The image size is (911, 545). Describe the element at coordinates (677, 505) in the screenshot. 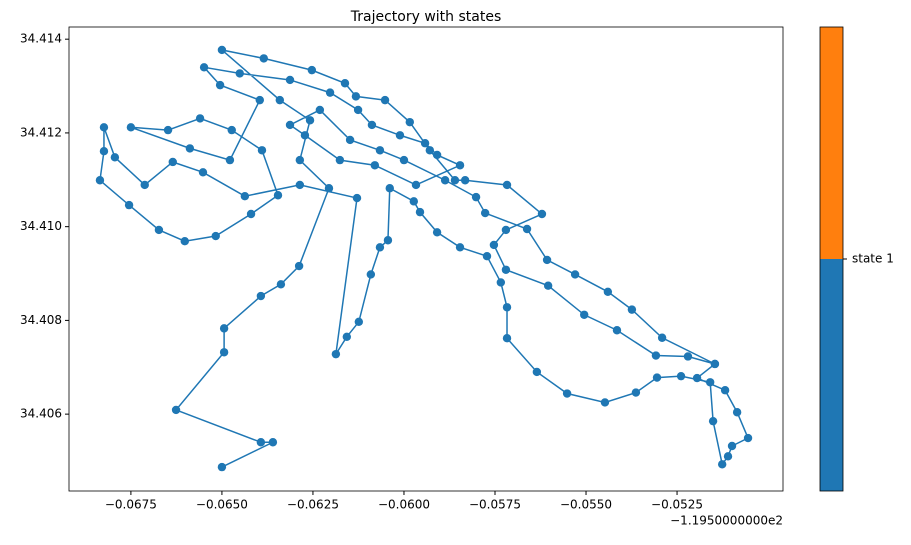

I see `x-tick-label: −0.0525` at that location.